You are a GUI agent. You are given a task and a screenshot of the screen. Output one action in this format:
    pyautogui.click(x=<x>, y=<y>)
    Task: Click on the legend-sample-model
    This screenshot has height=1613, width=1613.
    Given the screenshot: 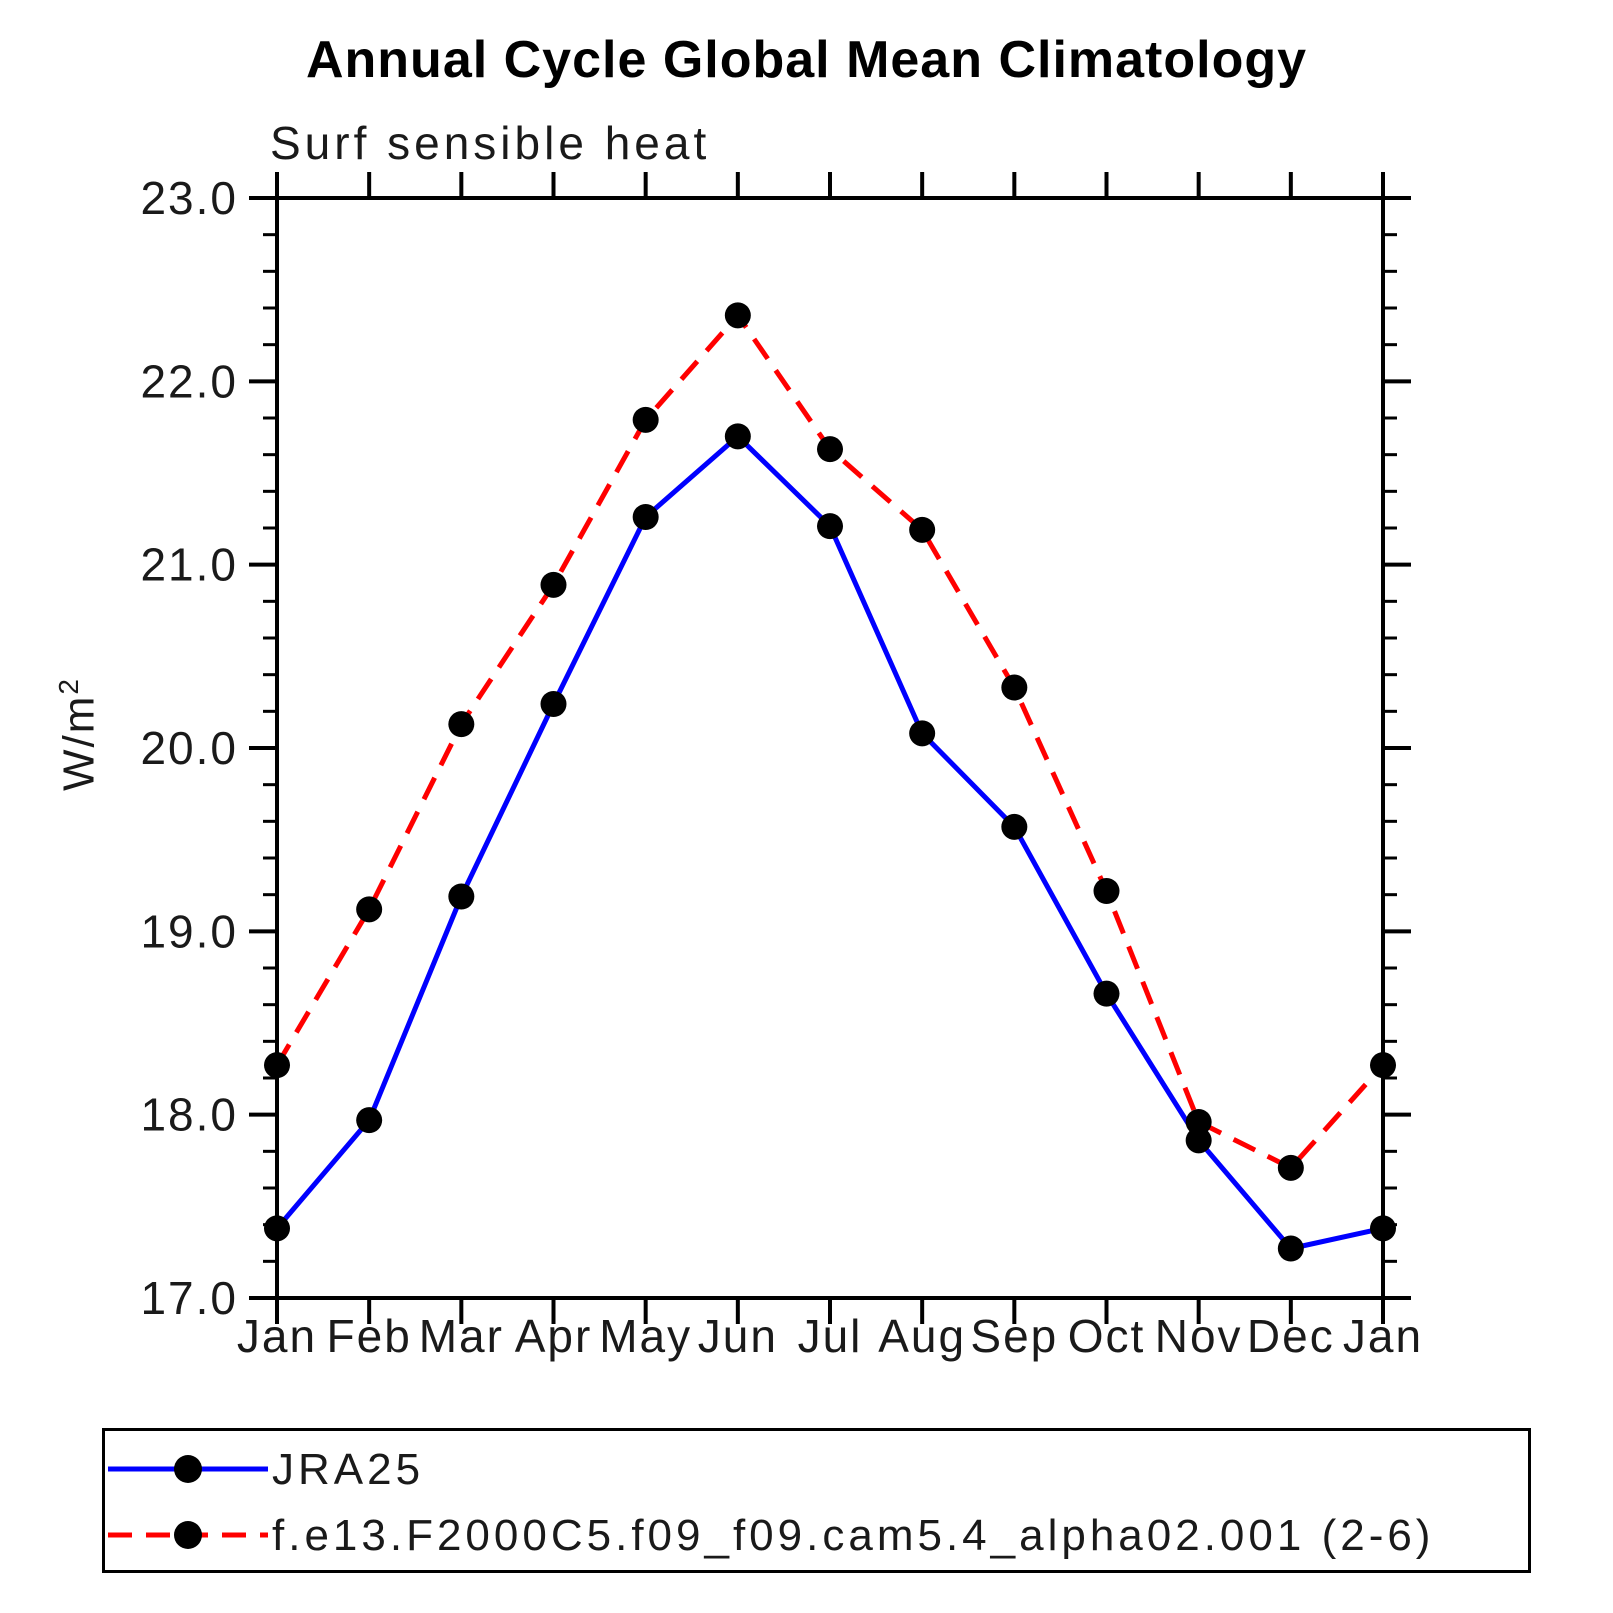 What is the action you would take?
    pyautogui.click(x=188, y=1535)
    